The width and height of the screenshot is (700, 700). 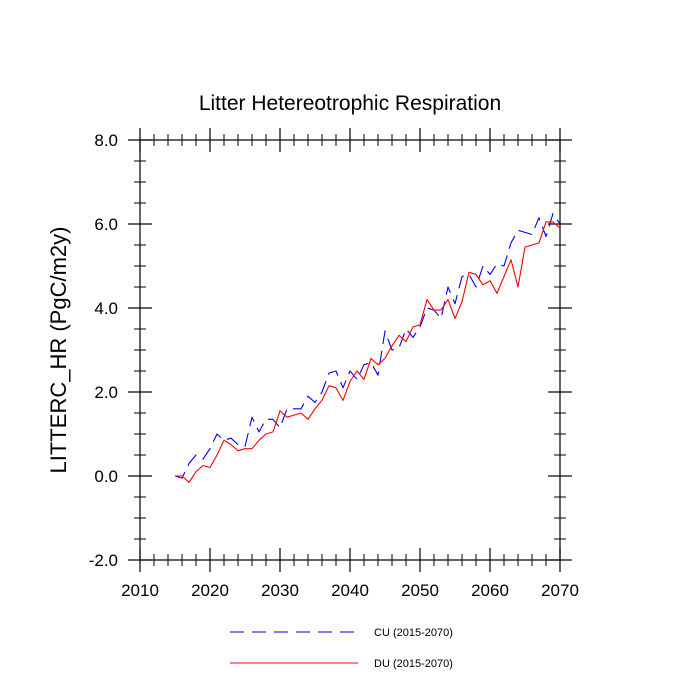 What do you see at coordinates (103, 560) in the screenshot?
I see `y-tick-label: -2.0` at bounding box center [103, 560].